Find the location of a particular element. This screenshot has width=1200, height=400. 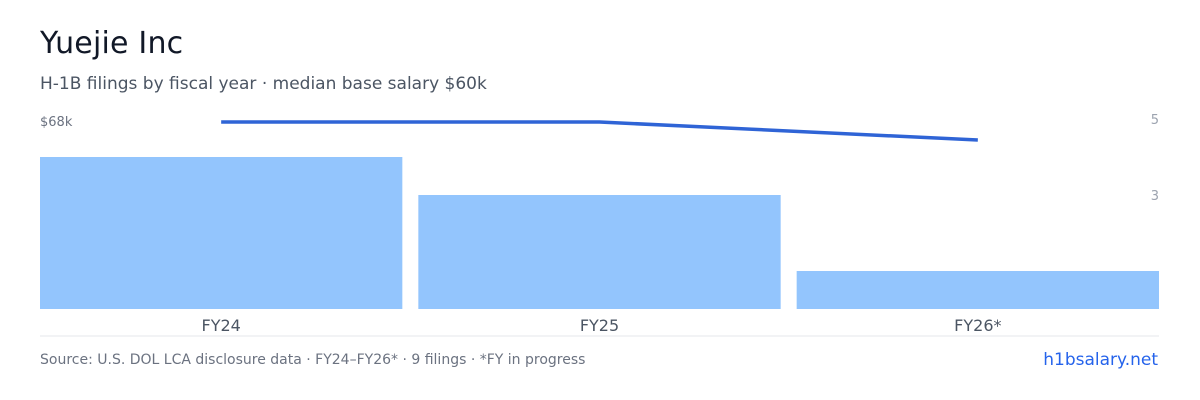

bar-fy24 is located at coordinates (221, 233).